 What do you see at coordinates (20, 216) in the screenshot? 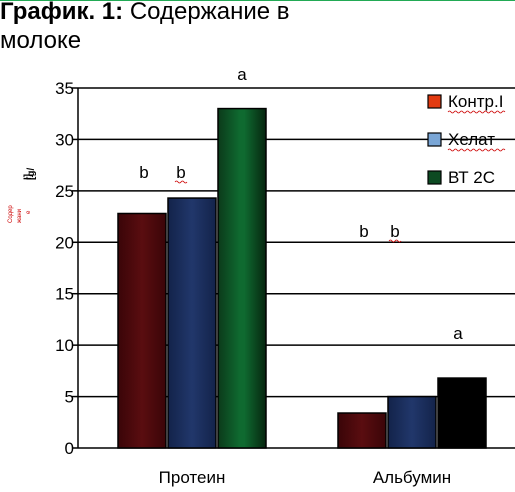
I see `y-label-fragment-2: жани` at bounding box center [20, 216].